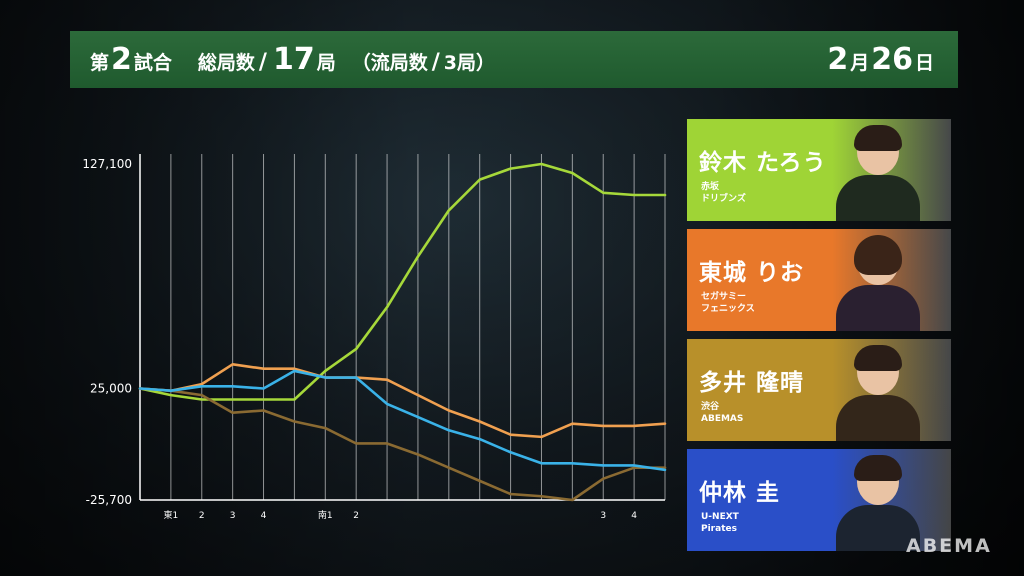  I want to click on match-date: 2 月 26 日, so click(879, 59).